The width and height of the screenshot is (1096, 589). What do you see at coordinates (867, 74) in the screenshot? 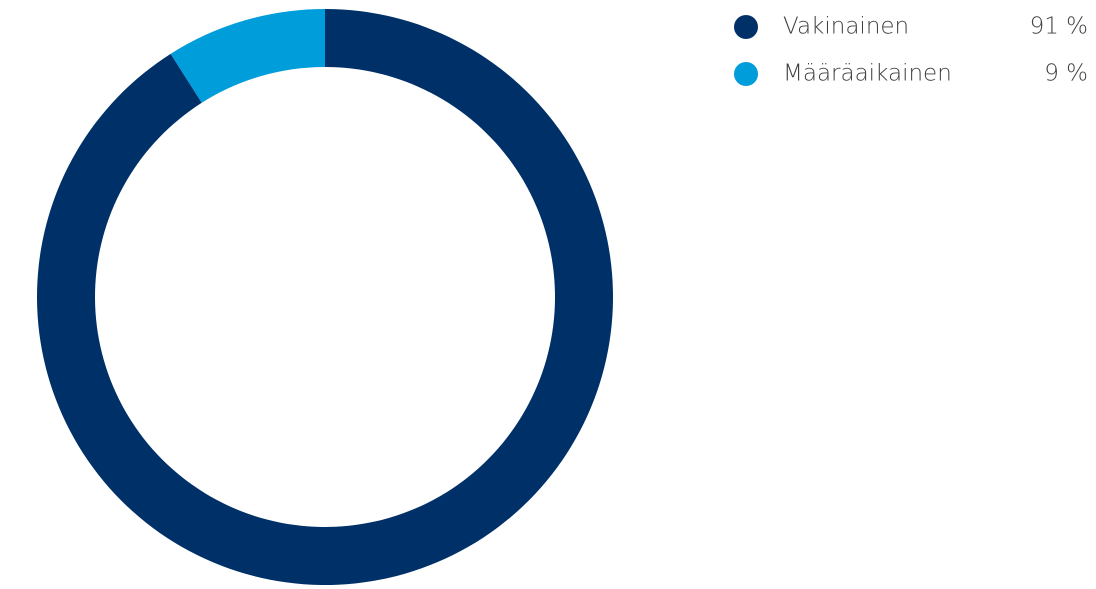
I see `legend-label: Määräaikainen` at bounding box center [867, 74].